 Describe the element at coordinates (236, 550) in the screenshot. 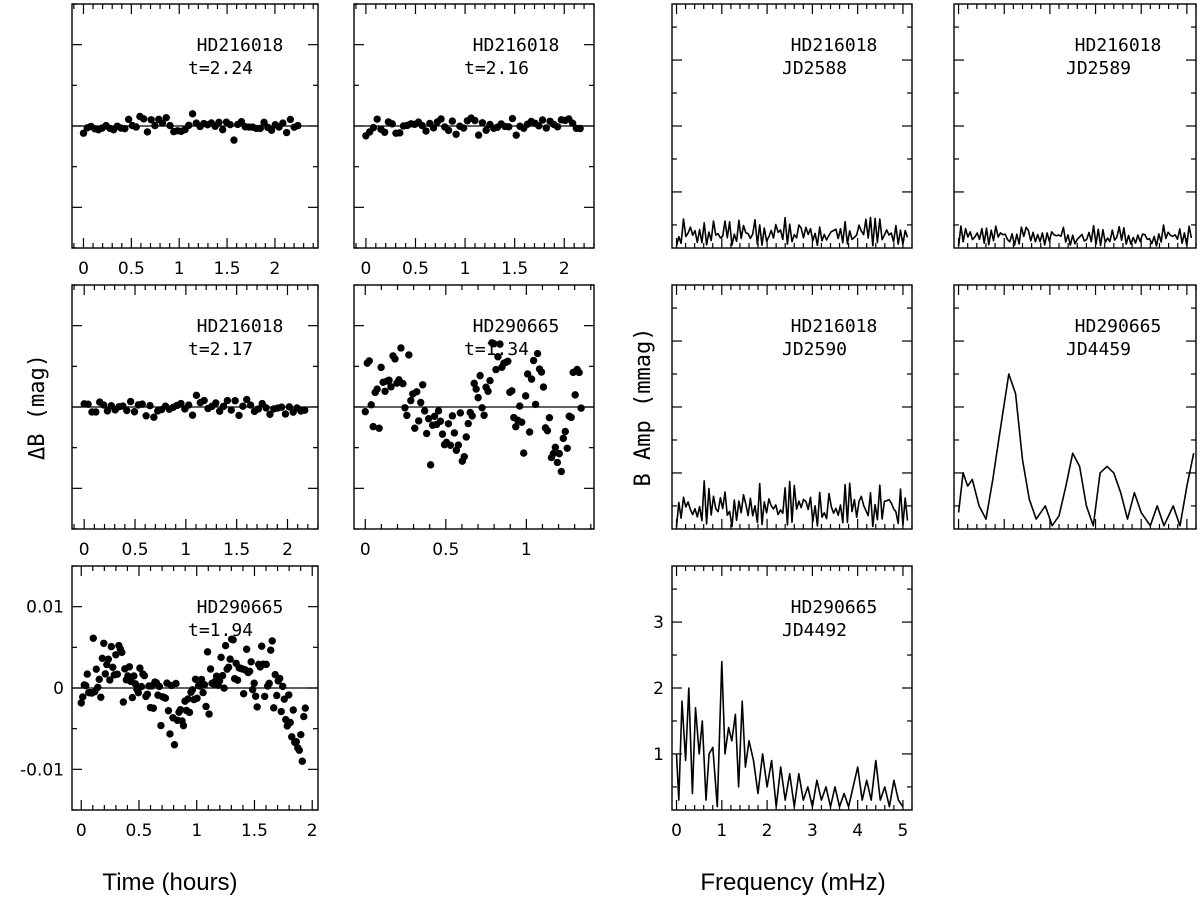

I see `x-tick-label: 1.5` at that location.